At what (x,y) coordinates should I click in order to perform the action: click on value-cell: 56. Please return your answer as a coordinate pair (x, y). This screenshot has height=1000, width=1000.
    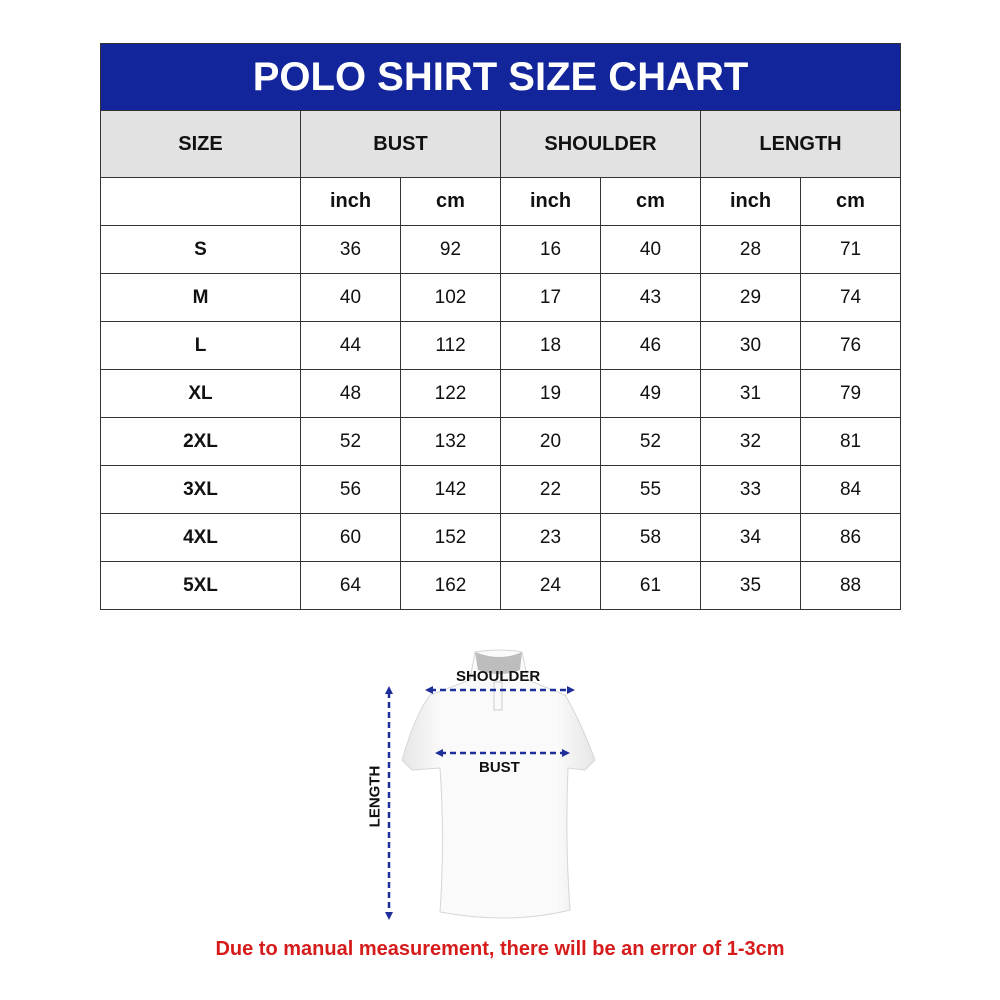
    Looking at the image, I should click on (350, 489).